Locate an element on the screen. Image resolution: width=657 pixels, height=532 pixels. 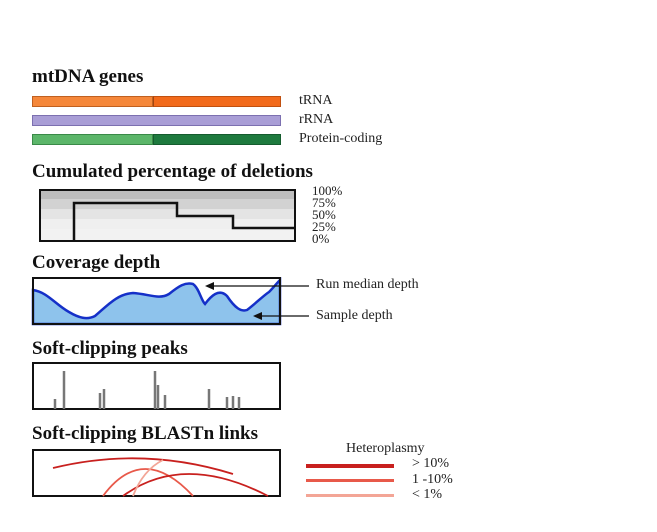
trna-bar-left is located at coordinates (92, 101).